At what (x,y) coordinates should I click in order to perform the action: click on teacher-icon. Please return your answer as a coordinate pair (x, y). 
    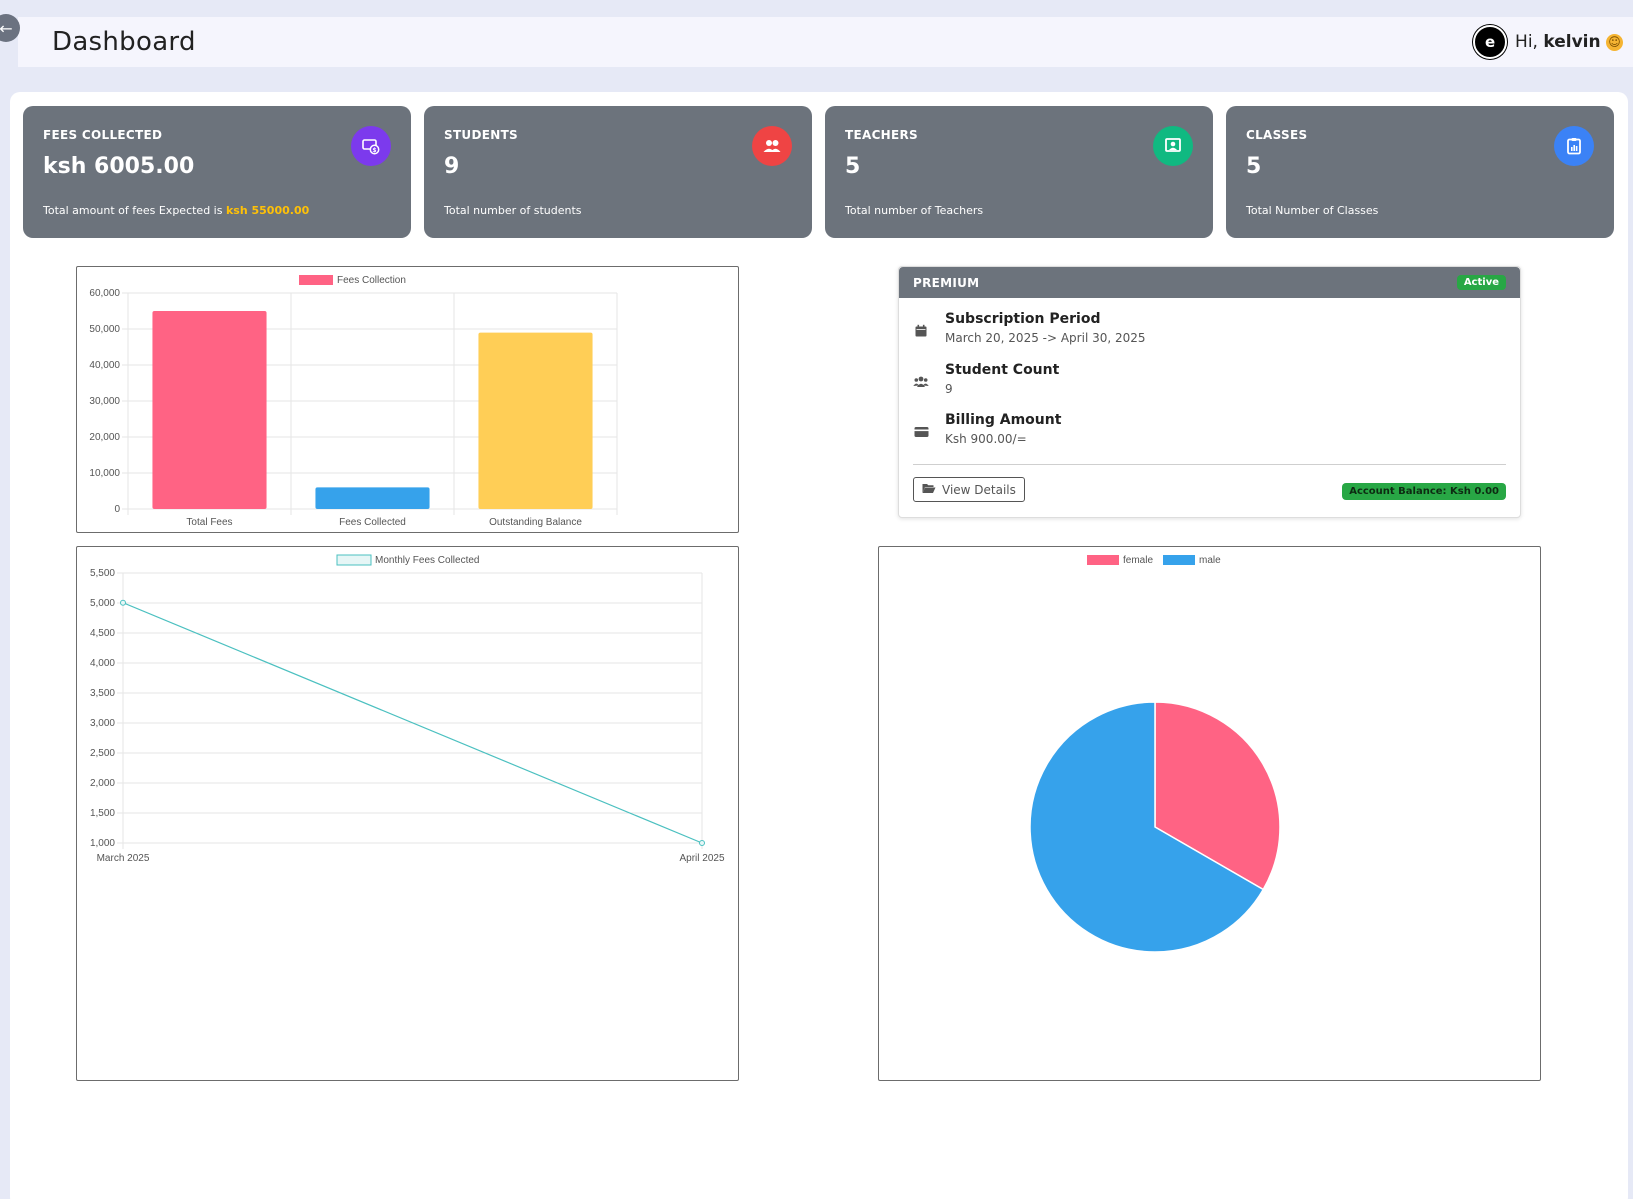
    Looking at the image, I should click on (1173, 146).